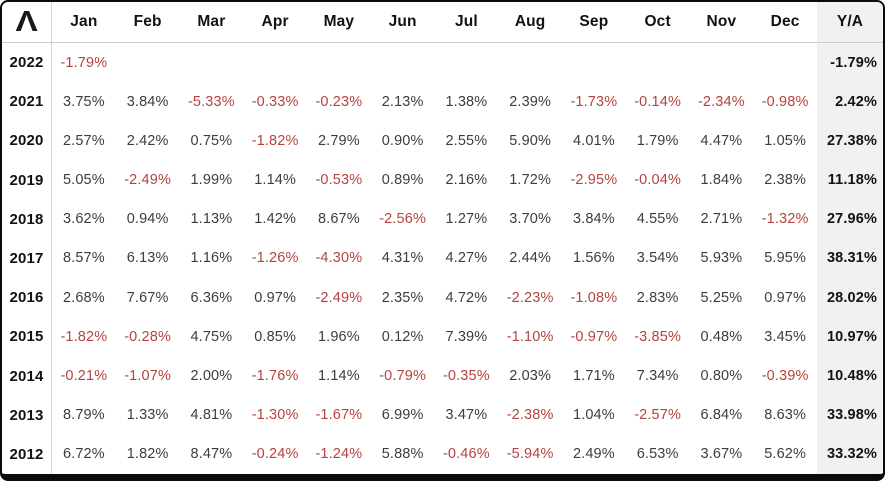  Describe the element at coordinates (594, 62) in the screenshot. I see `return-2022-sep` at that location.